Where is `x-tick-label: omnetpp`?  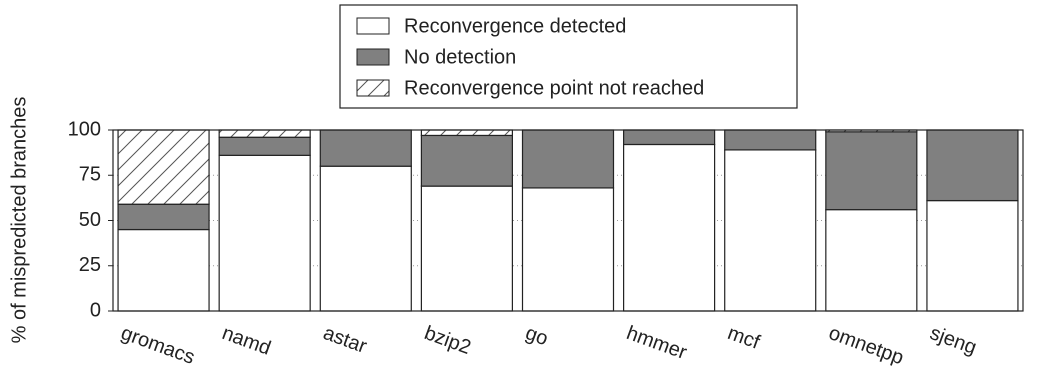 x-tick-label: omnetpp is located at coordinates (866, 345).